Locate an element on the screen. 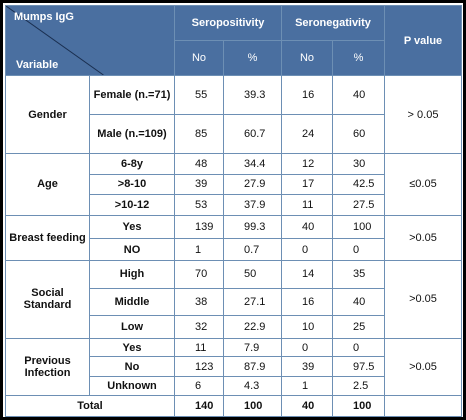 The height and width of the screenshot is (420, 466). empty-cell is located at coordinates (423, 406).